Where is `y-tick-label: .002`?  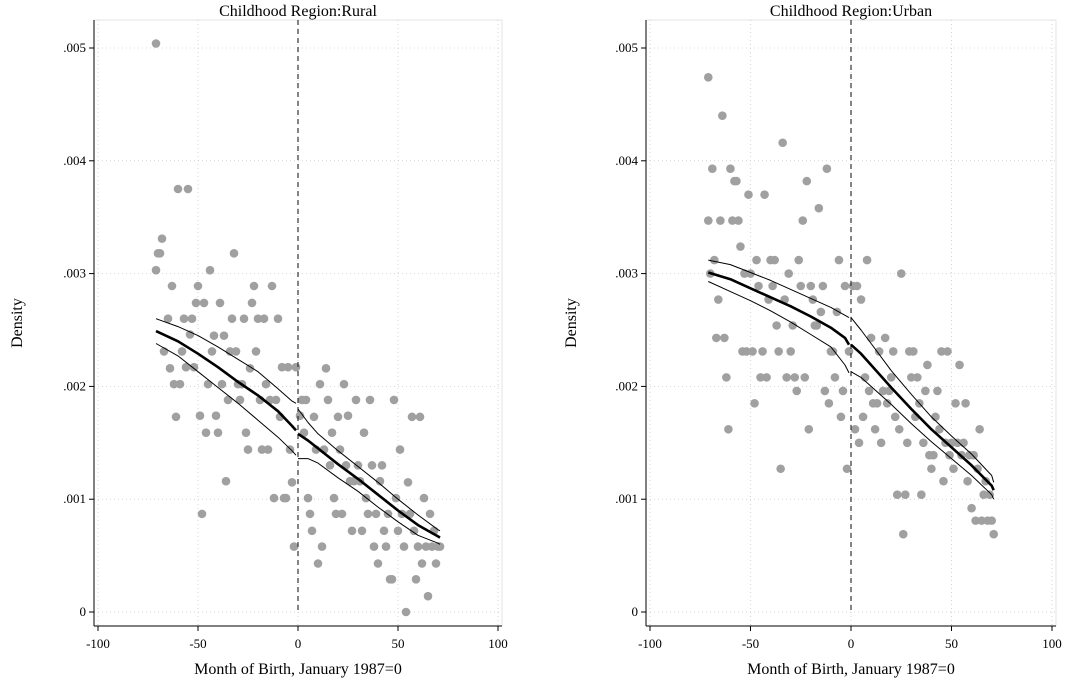 y-tick-label: .002 is located at coordinates (74, 385).